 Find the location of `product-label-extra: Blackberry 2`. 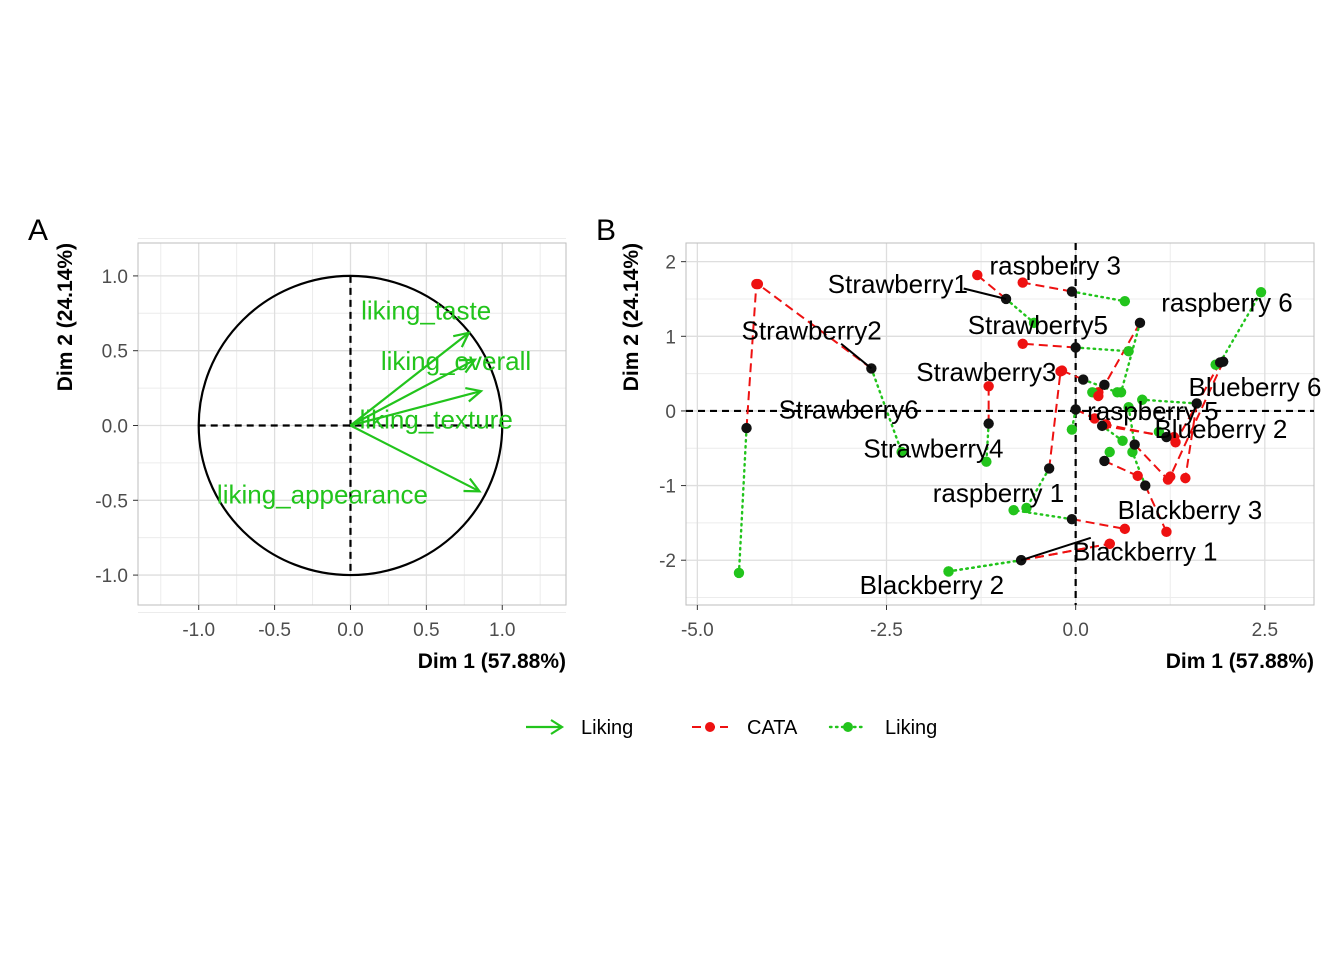

product-label-extra: Blackberry 2 is located at coordinates (932, 585).